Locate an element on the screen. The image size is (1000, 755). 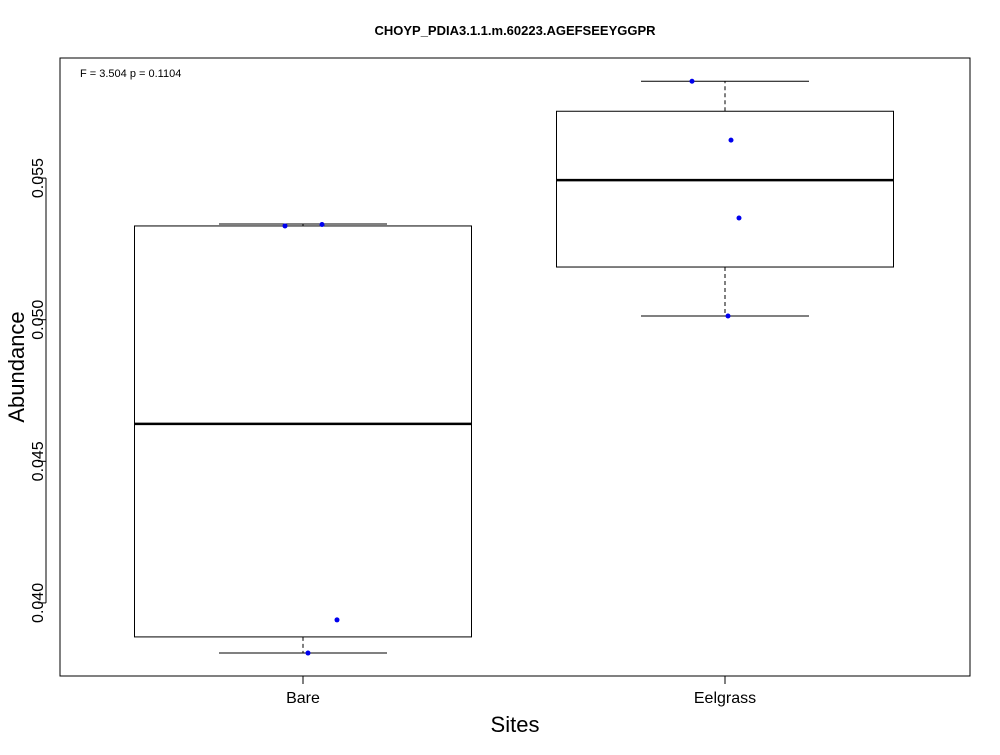
y-tick-label: 0.040 is located at coordinates (38, 603).